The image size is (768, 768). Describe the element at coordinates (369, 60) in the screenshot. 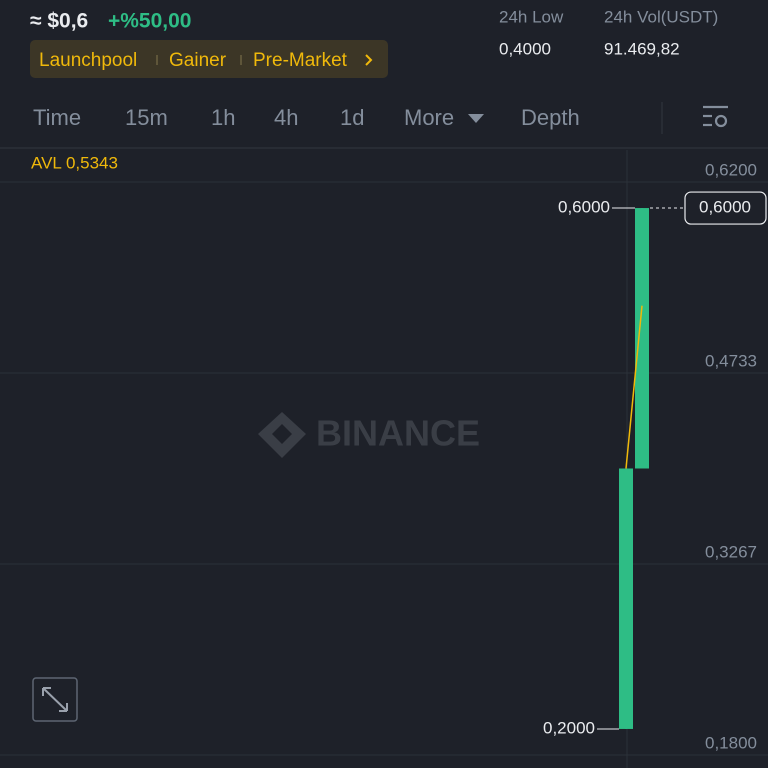

I see `chevron` at that location.